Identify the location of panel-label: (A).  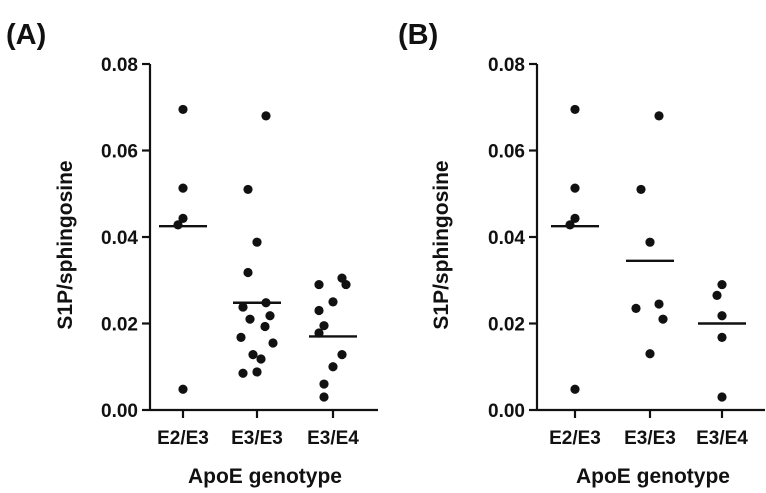
(26, 35).